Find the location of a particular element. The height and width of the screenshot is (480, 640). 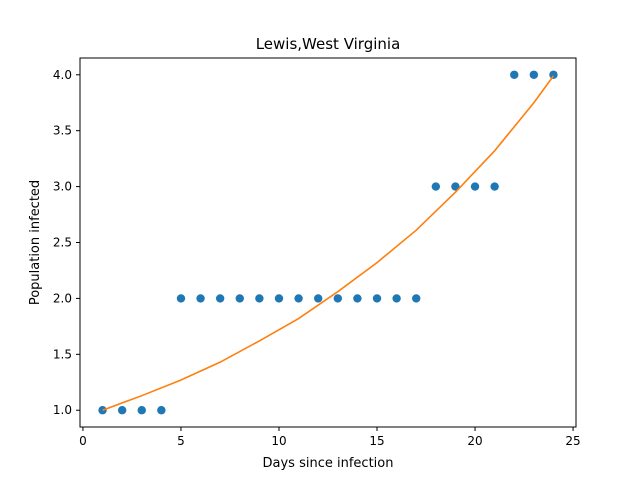

y-tick-label: 2.0 is located at coordinates (62, 298).